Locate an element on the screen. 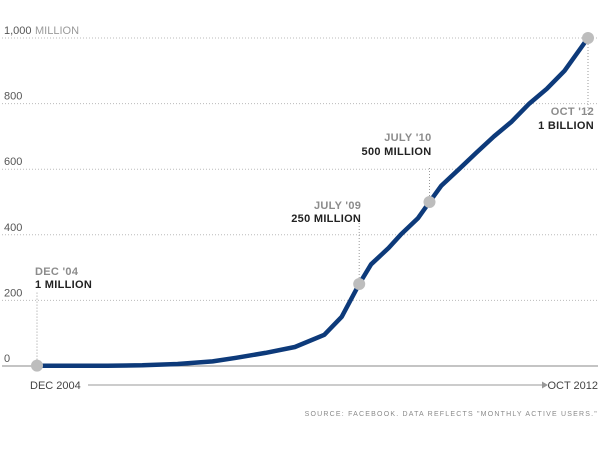 Image resolution: width=600 pixels, height=450 pixels. x-axis: DEC 2004 OCT 2012 is located at coordinates (314, 386).